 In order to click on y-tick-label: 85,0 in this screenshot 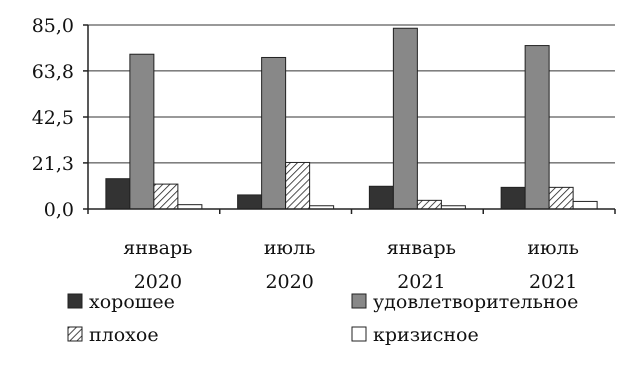, I will do `click(53, 26)`.